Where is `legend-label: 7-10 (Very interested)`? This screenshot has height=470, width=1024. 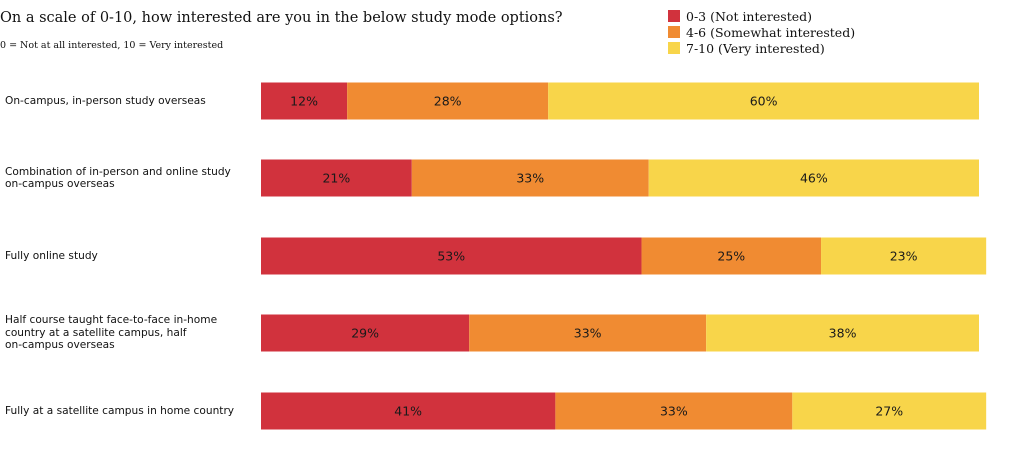 legend-label: 7-10 (Very interested) is located at coordinates (755, 48).